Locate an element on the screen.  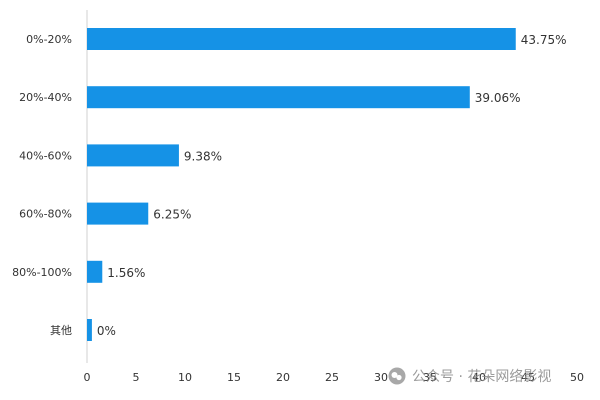
category-label: 20%-40% is located at coordinates (45, 97).